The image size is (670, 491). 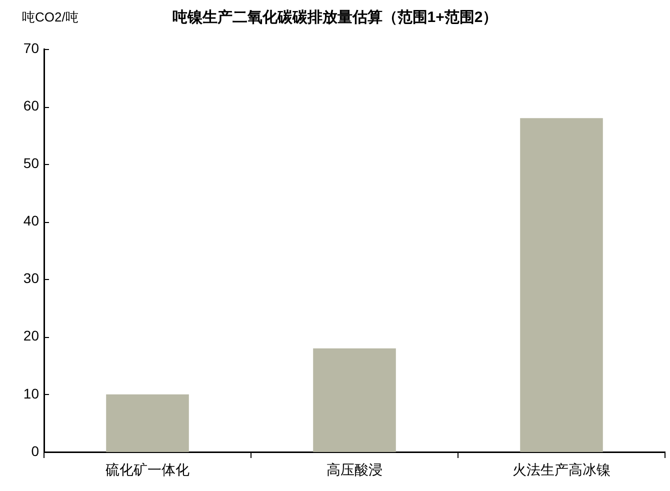 What do you see at coordinates (31, 393) in the screenshot?
I see `y-tick-label: 10` at bounding box center [31, 393].